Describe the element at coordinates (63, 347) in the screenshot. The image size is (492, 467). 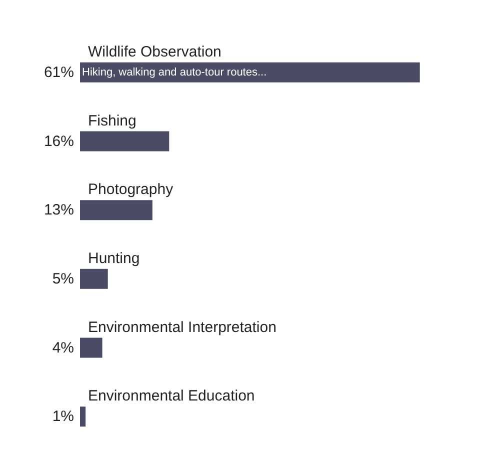
I see `data-label: 4%` at that location.